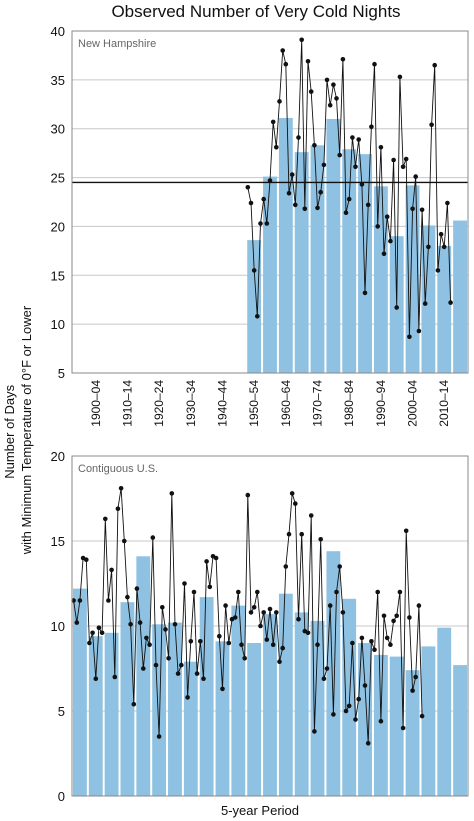 This screenshot has width=474, height=821. I want to click on x-axis-title: 5-year Period, so click(260, 810).